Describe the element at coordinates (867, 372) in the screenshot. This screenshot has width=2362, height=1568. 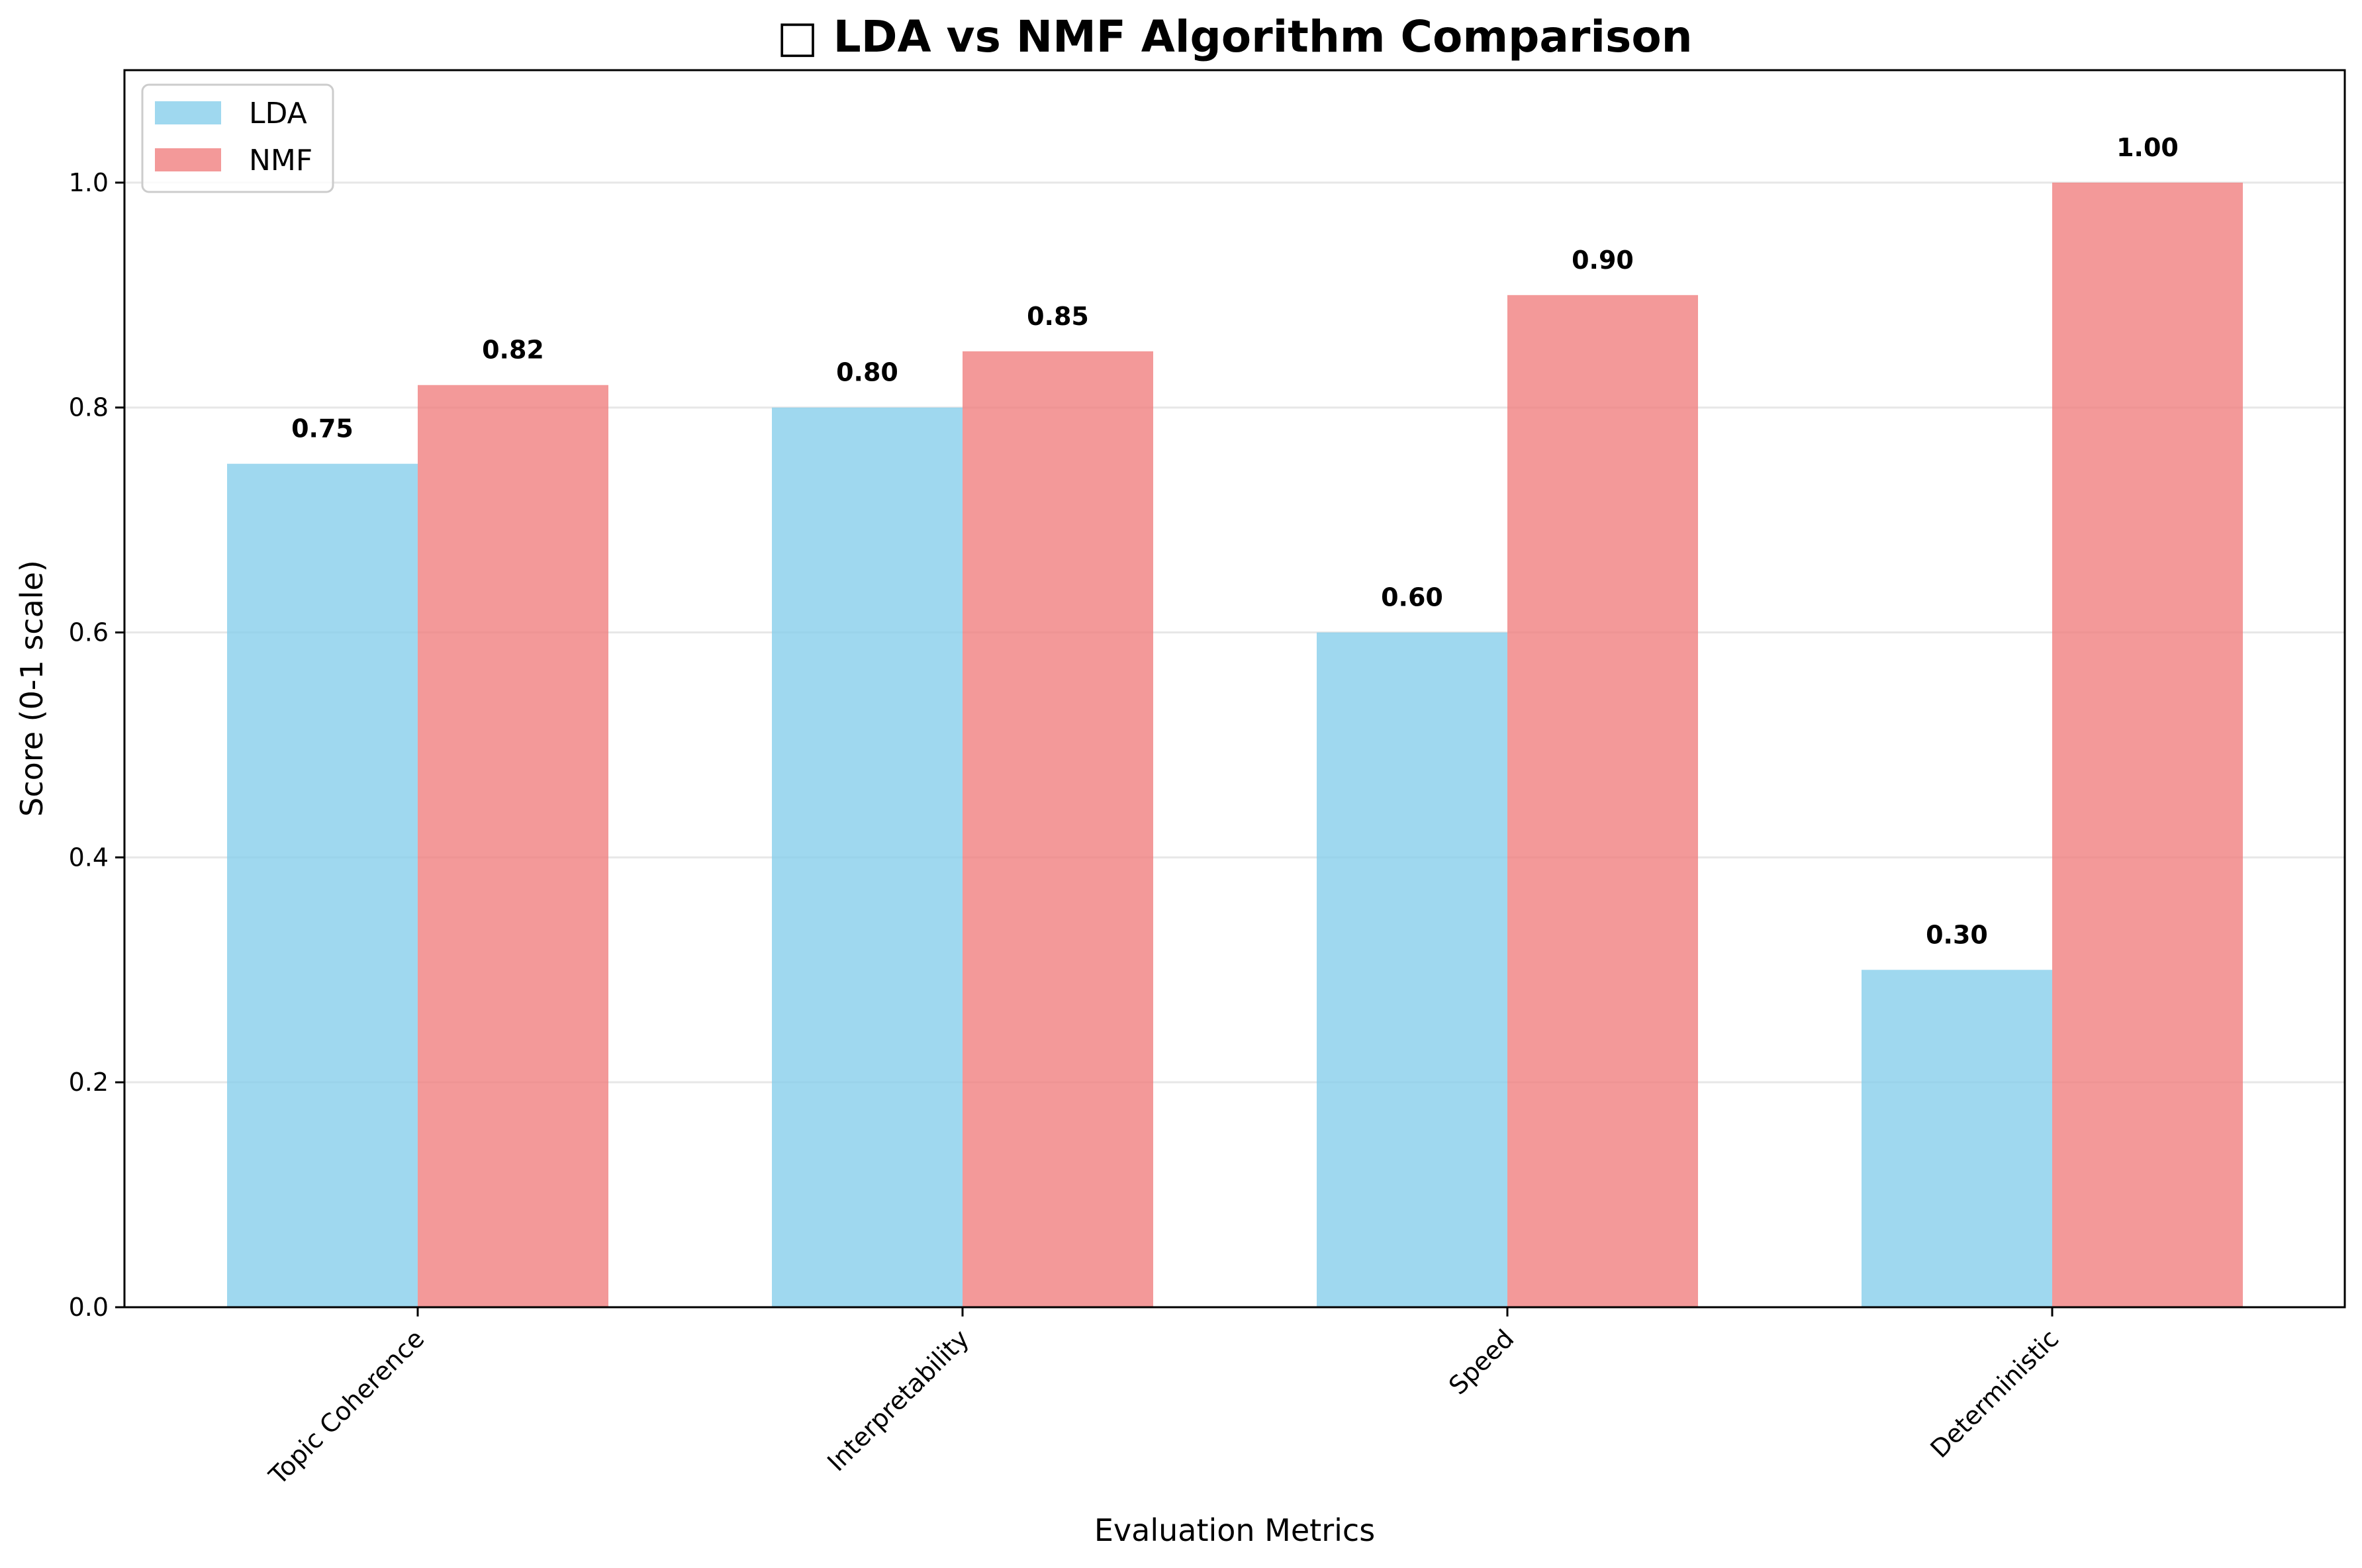
I see `value-label: 0.80` at that location.